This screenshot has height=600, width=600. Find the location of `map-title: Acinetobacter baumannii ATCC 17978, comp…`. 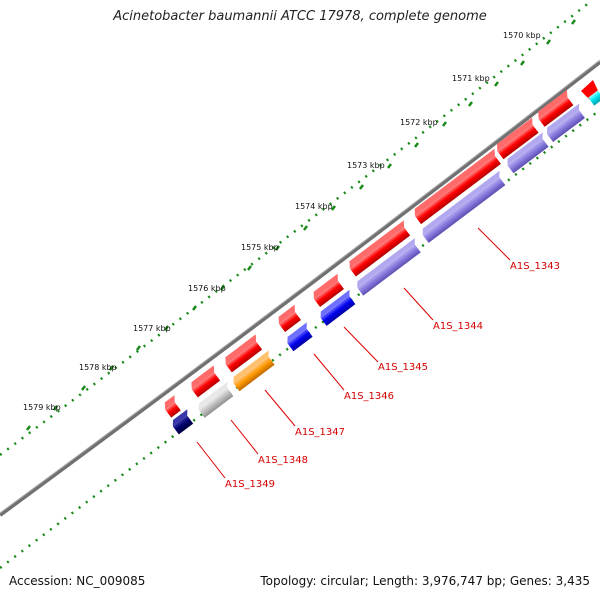

map-title: Acinetobacter baumannii ATCC 17978, comp… is located at coordinates (300, 16).